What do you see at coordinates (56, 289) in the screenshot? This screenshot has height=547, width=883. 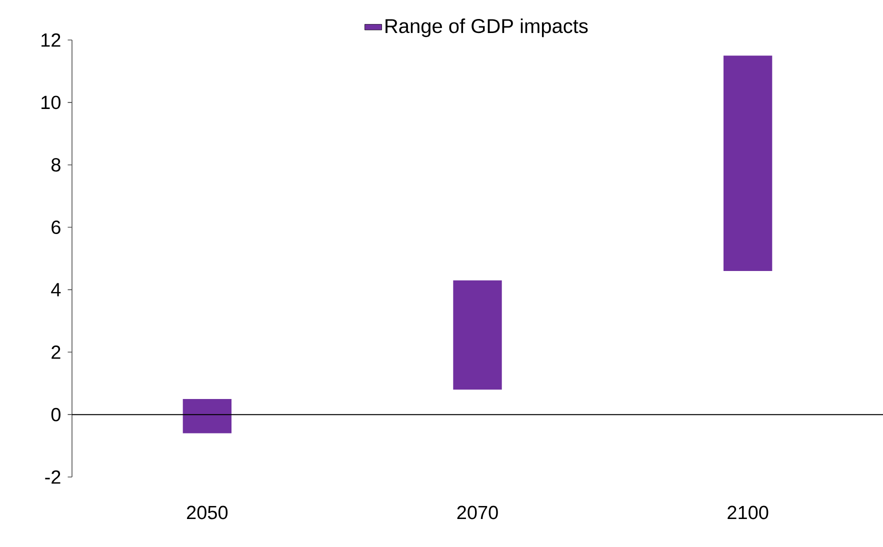 I see `y-tick-label: 4` at bounding box center [56, 289].